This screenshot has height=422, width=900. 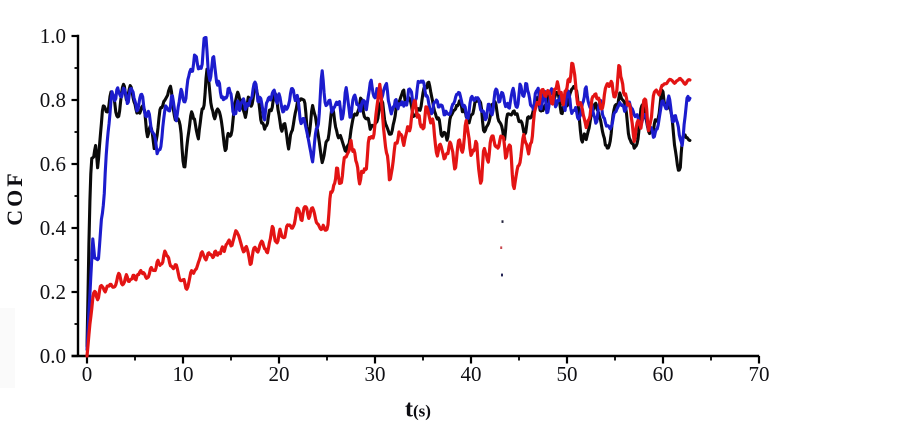 I want to click on svg-text: 60, so click(x=663, y=374).